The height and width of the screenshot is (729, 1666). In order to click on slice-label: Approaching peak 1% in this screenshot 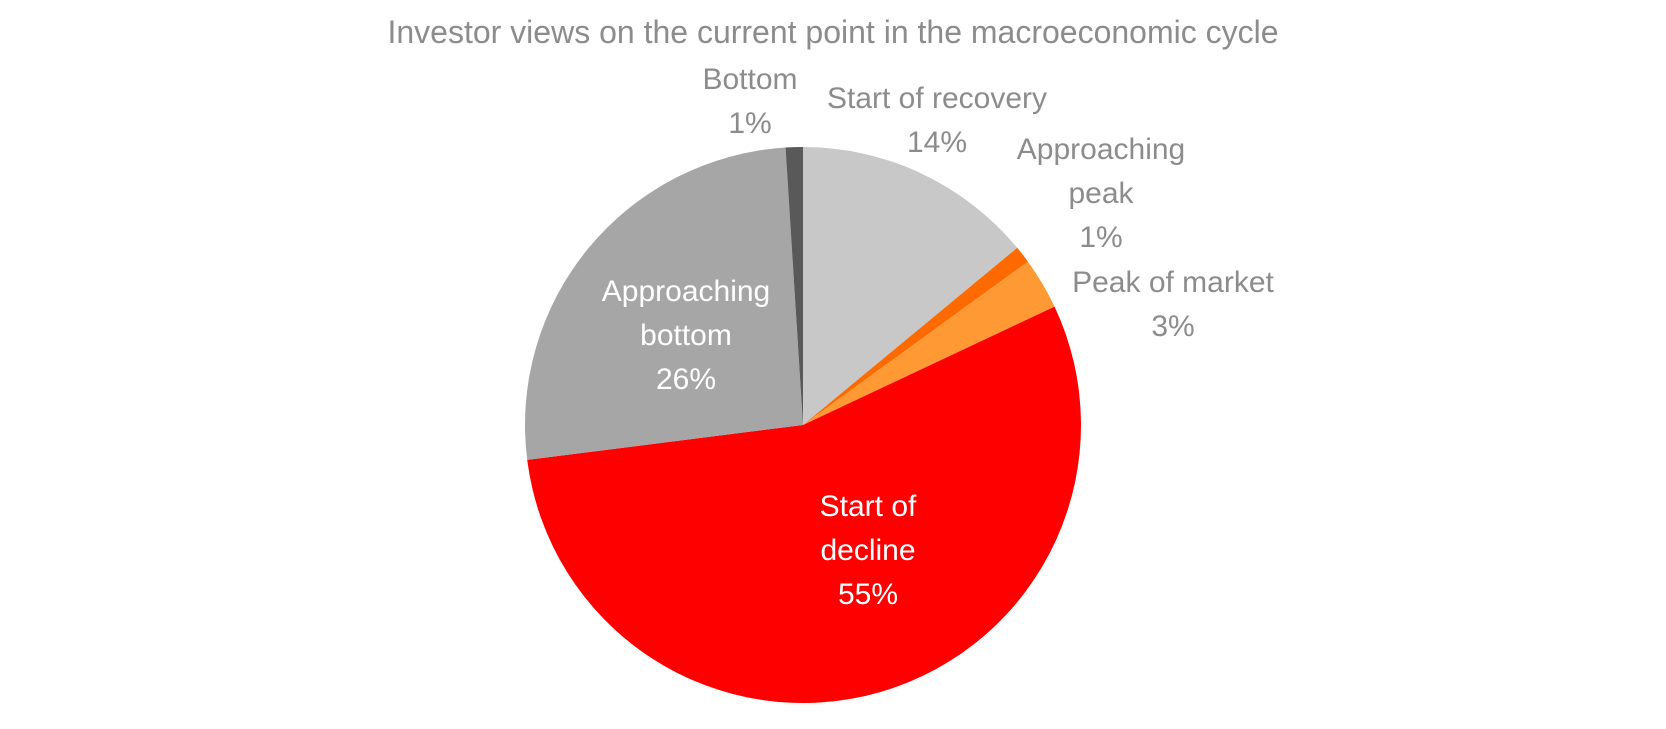, I will do `click(1101, 193)`.